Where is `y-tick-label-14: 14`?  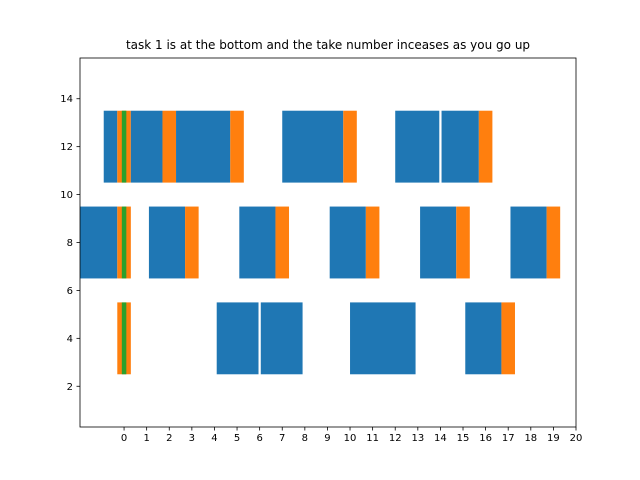 y-tick-label-14: 14 is located at coordinates (66, 99).